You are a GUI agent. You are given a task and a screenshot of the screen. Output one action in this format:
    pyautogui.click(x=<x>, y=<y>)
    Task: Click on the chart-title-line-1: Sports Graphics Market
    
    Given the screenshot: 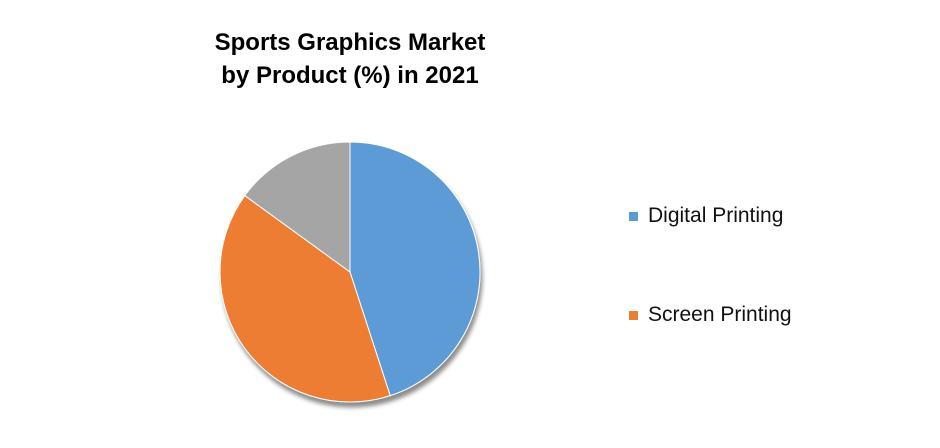 What is the action you would take?
    pyautogui.click(x=350, y=42)
    